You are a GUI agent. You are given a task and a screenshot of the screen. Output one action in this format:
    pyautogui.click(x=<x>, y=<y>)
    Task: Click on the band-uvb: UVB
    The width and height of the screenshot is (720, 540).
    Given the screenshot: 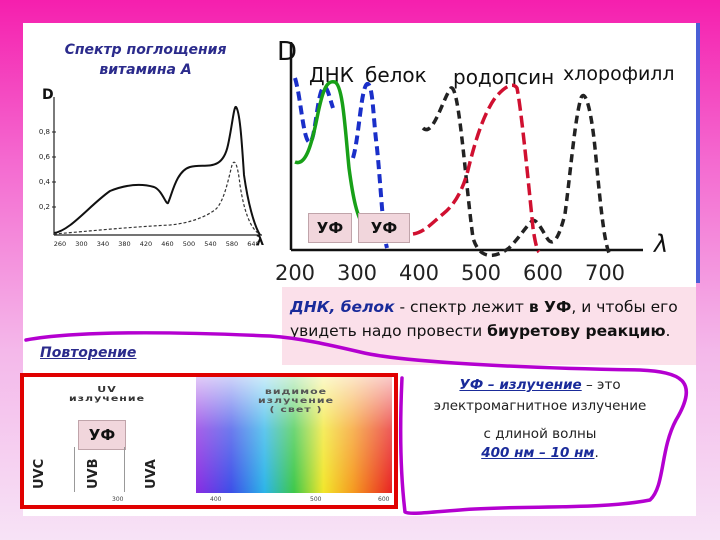 What is the action you would take?
    pyautogui.click(x=93, y=473)
    